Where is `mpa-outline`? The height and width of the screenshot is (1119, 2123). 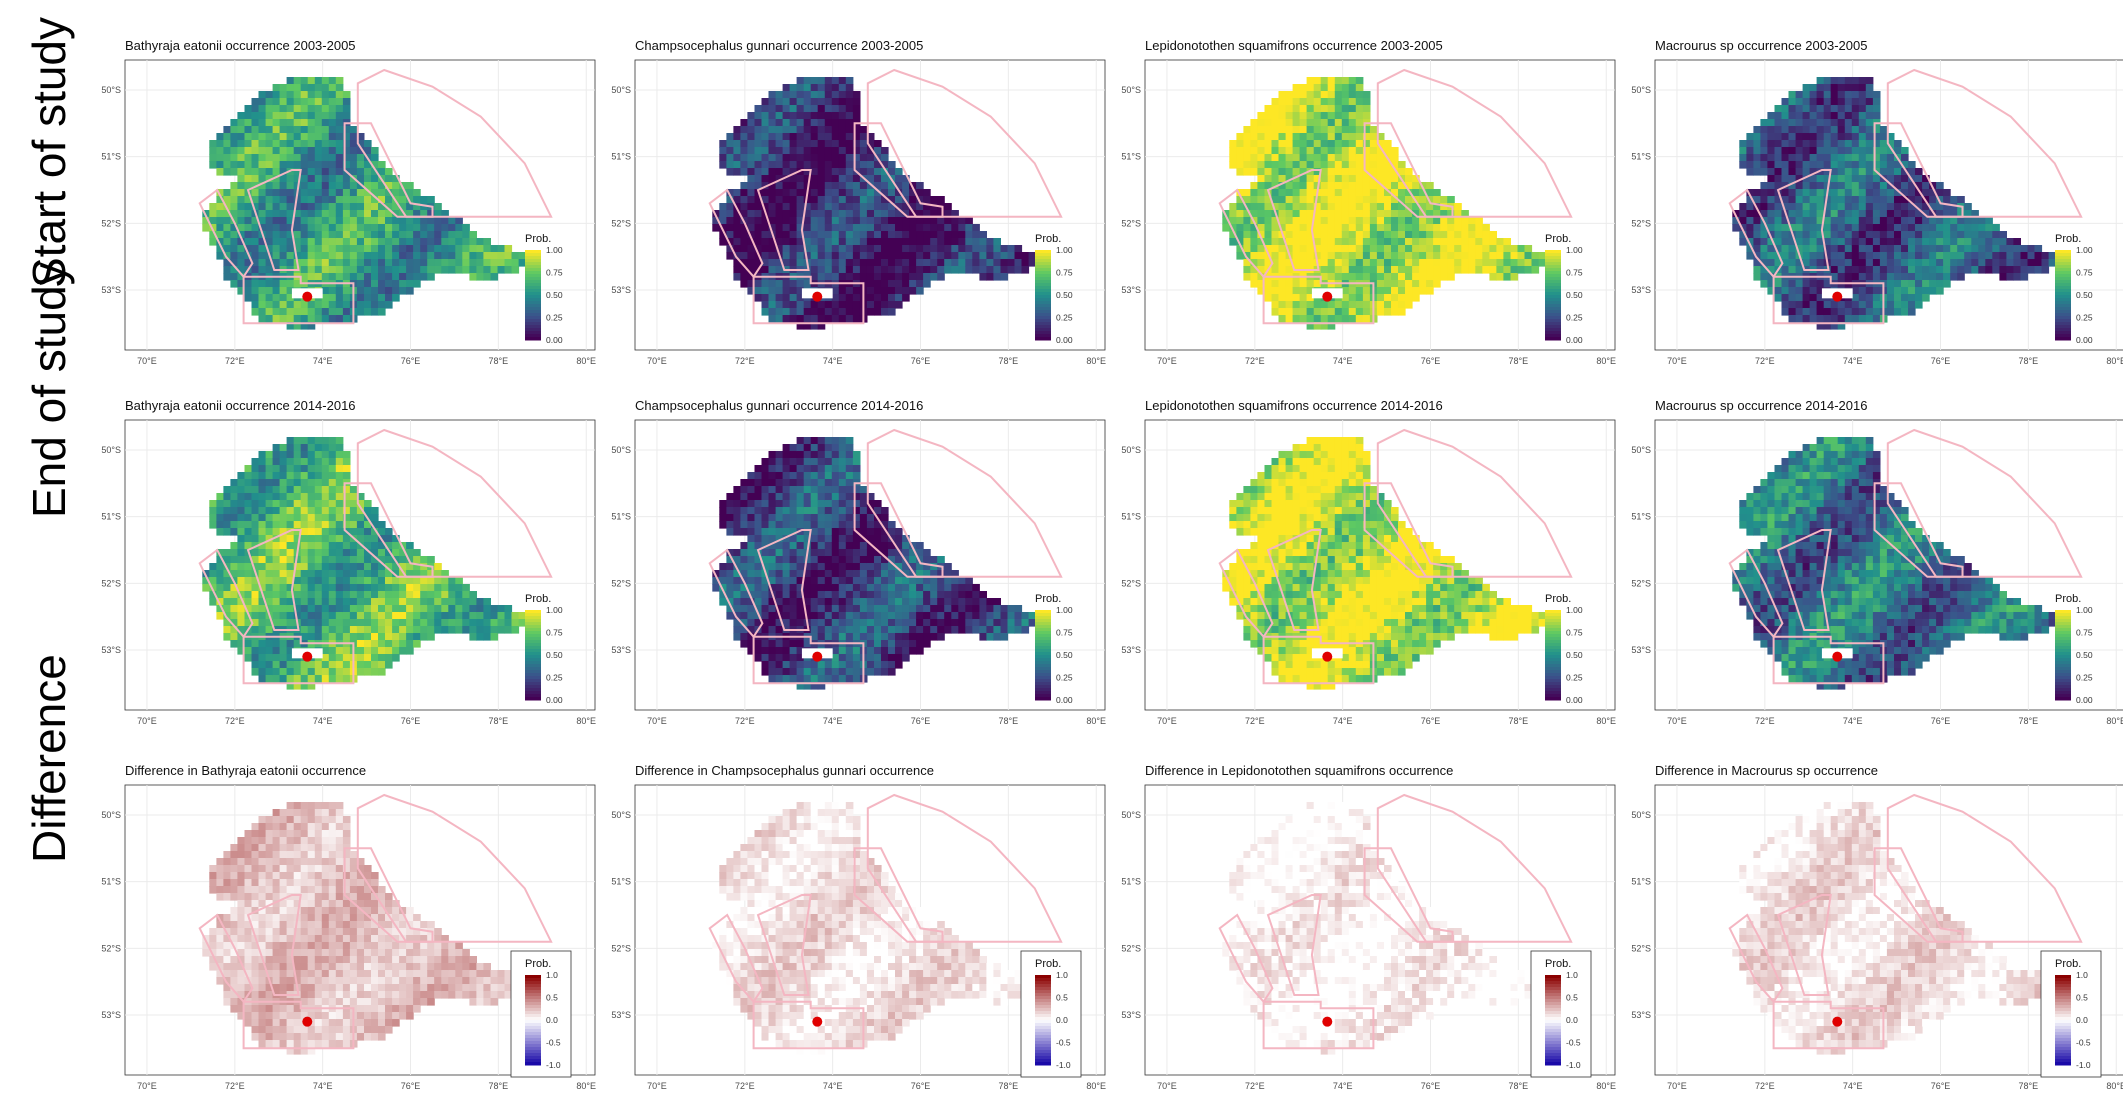 mpa-outline is located at coordinates (808, 300).